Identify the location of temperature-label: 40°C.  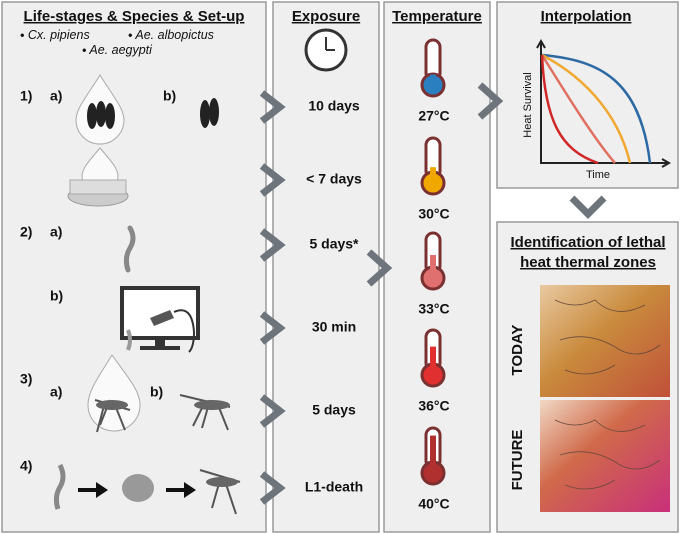
(433, 504).